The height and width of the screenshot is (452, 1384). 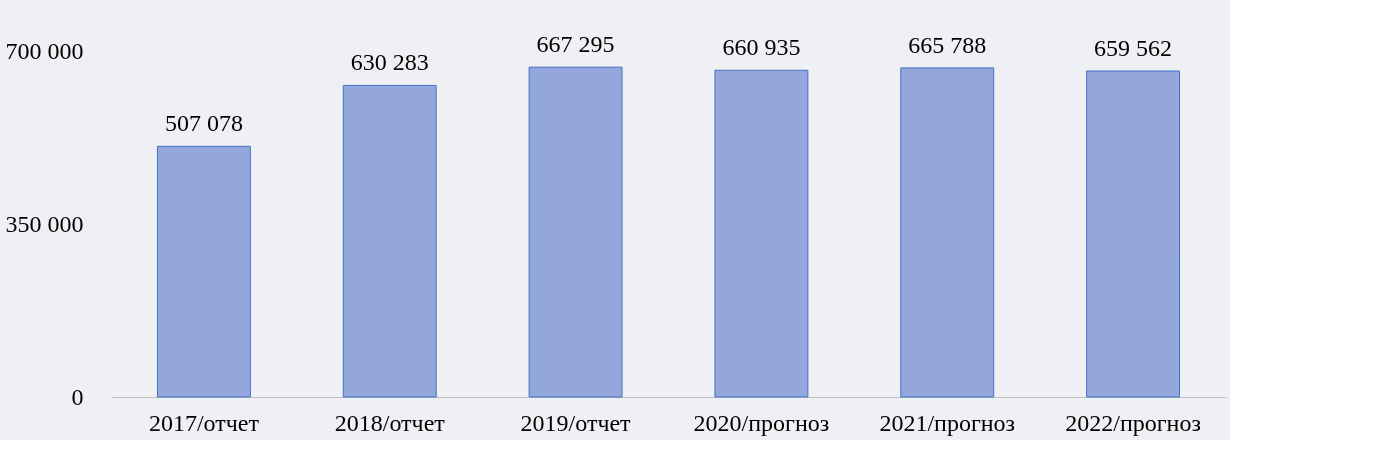 What do you see at coordinates (204, 422) in the screenshot?
I see `x-tick-label: 2017/отчет` at bounding box center [204, 422].